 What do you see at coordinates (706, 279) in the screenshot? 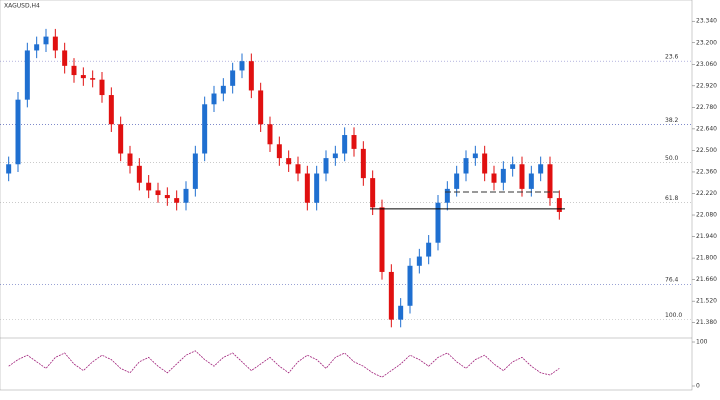
I see `y-tick-label: 21.660` at bounding box center [706, 279].